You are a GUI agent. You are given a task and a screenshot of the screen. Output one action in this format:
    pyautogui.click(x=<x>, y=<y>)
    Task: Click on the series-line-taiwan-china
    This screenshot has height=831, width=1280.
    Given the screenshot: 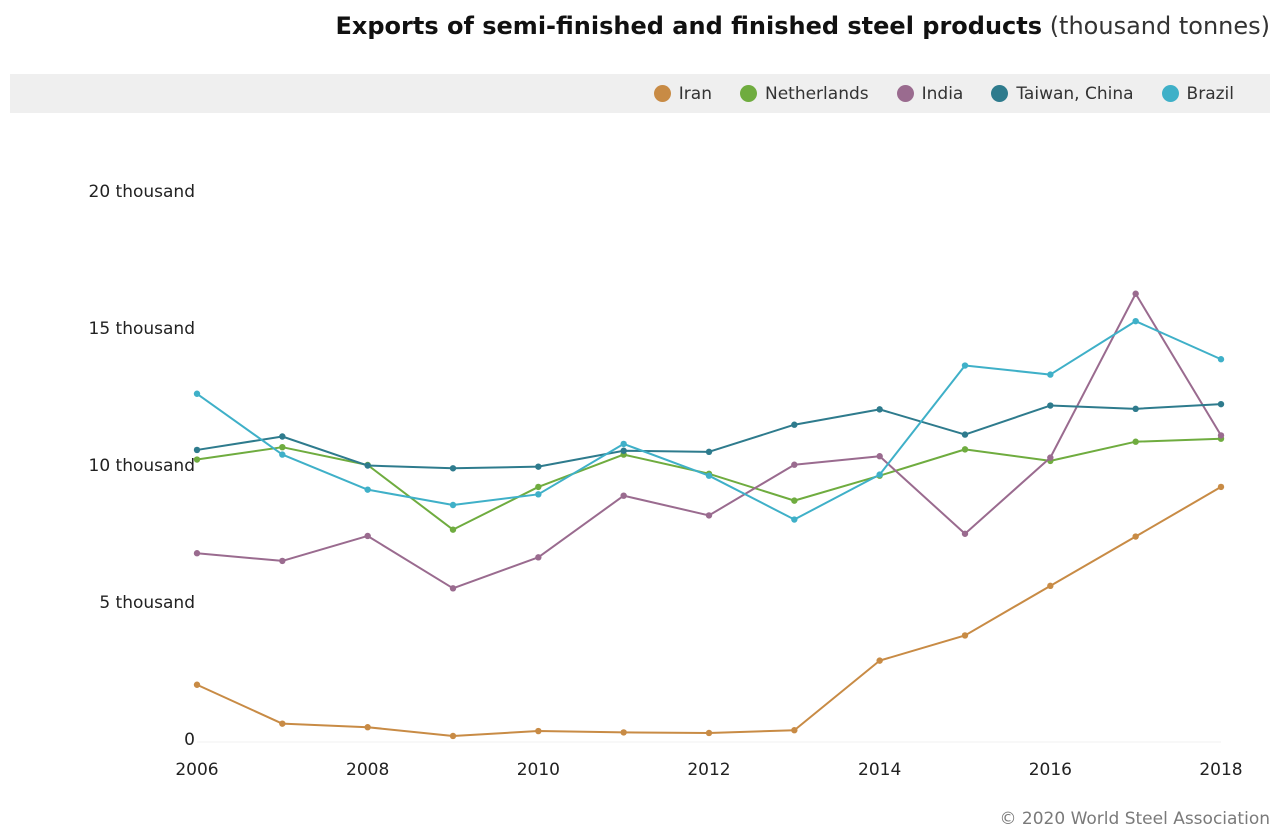 What is the action you would take?
    pyautogui.click(x=709, y=436)
    